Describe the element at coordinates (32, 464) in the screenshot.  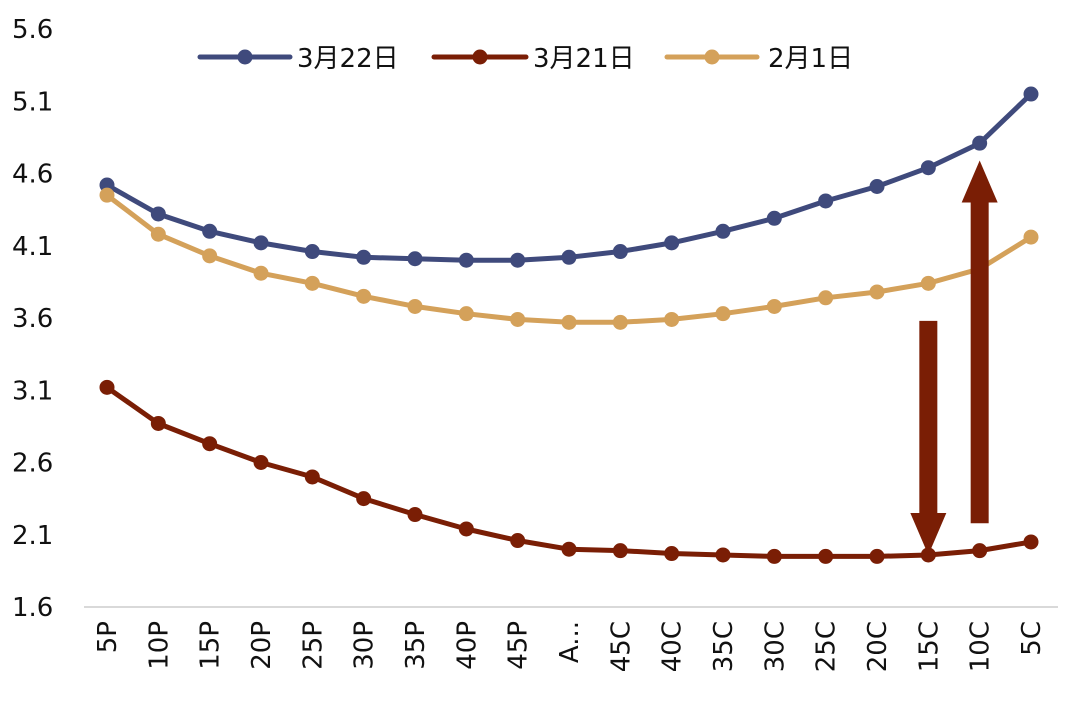
I see `y-tick-label: 2.6` at that location.